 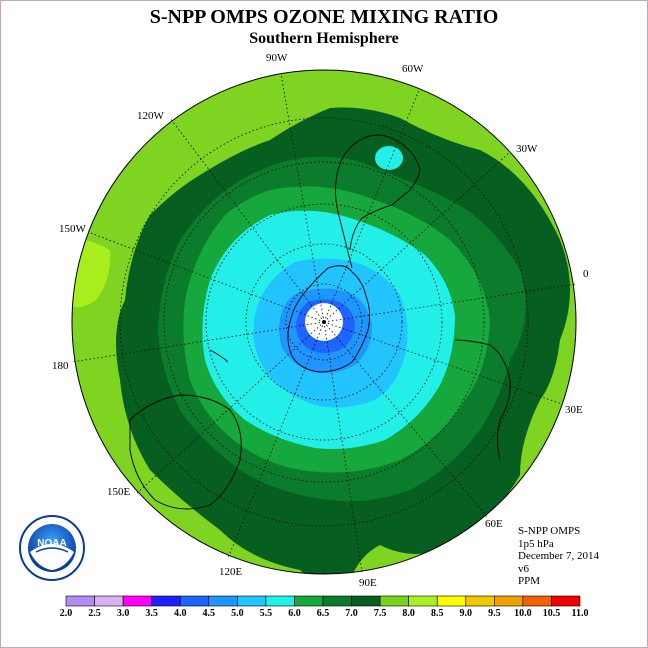 I want to click on colorbar-tick-label: 5.0, so click(x=237, y=613).